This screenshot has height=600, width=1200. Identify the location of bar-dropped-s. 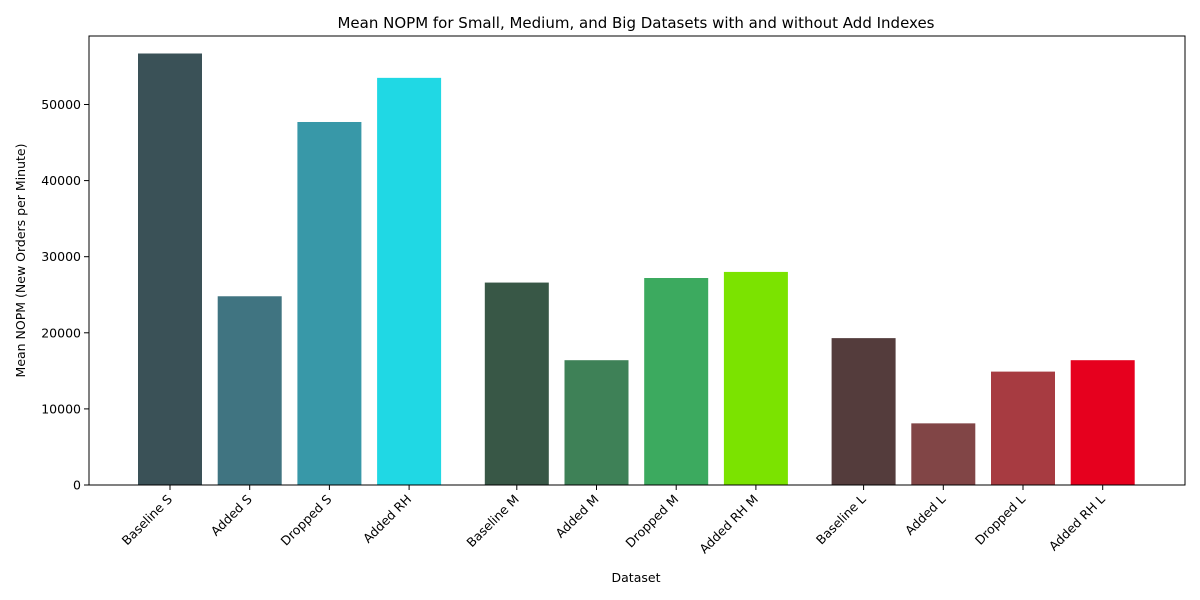
(329, 303).